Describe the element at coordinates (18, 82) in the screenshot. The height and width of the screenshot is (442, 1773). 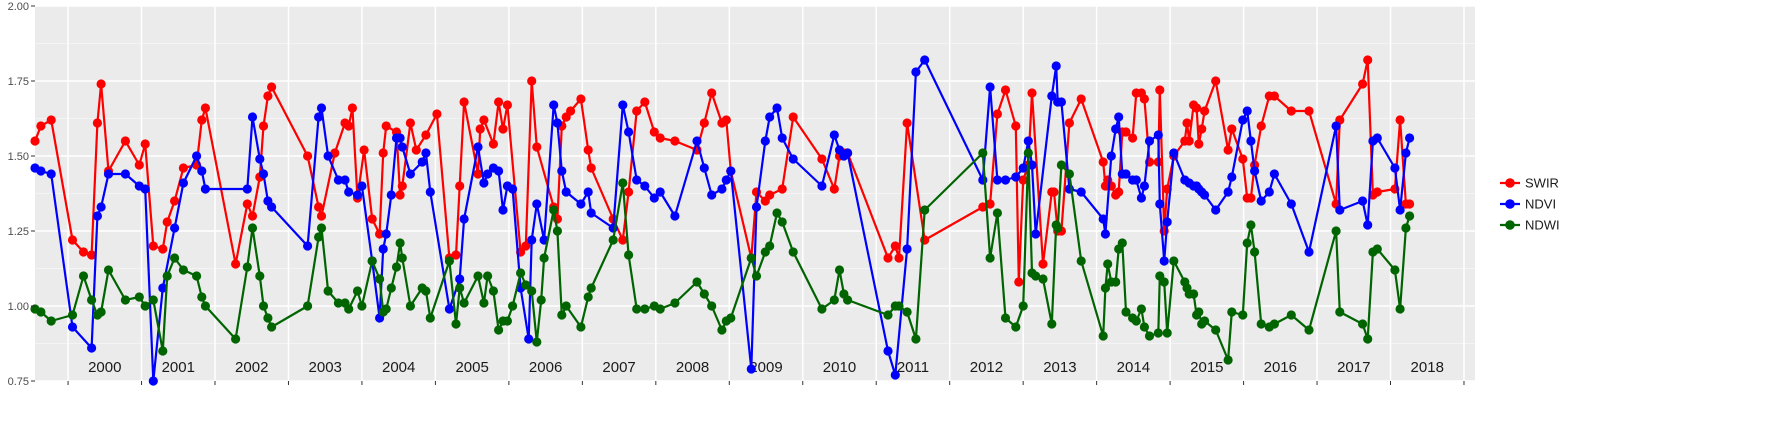
I see `y-tick-label: 1.75` at that location.